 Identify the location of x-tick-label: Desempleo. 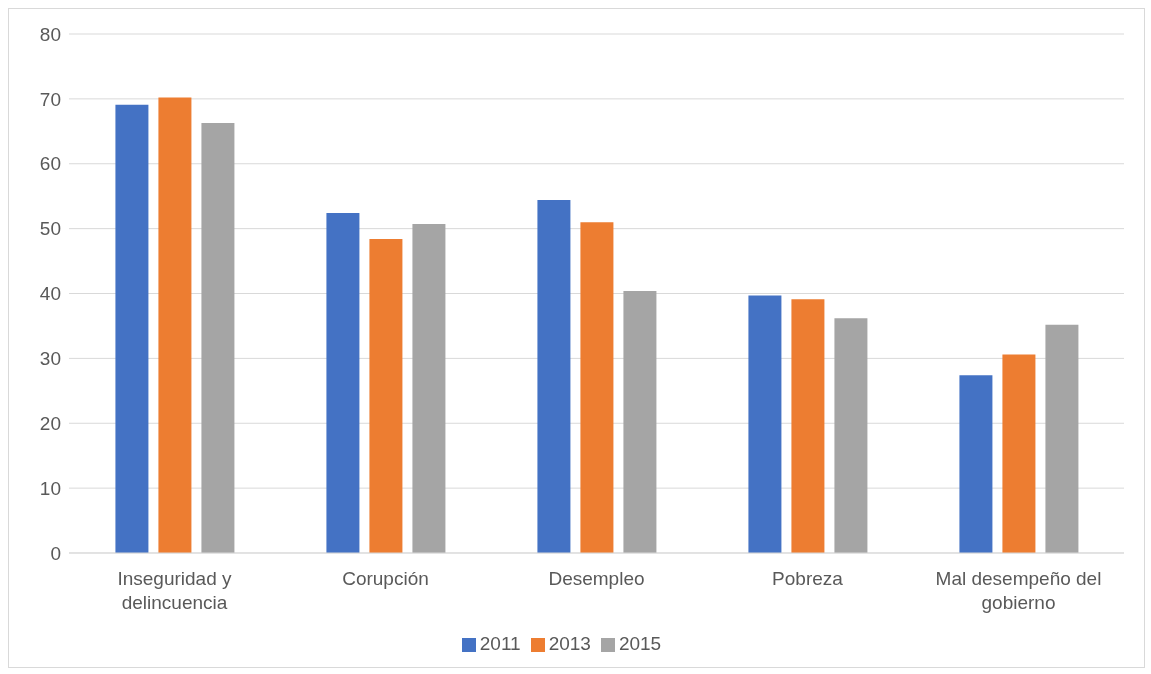
(596, 578).